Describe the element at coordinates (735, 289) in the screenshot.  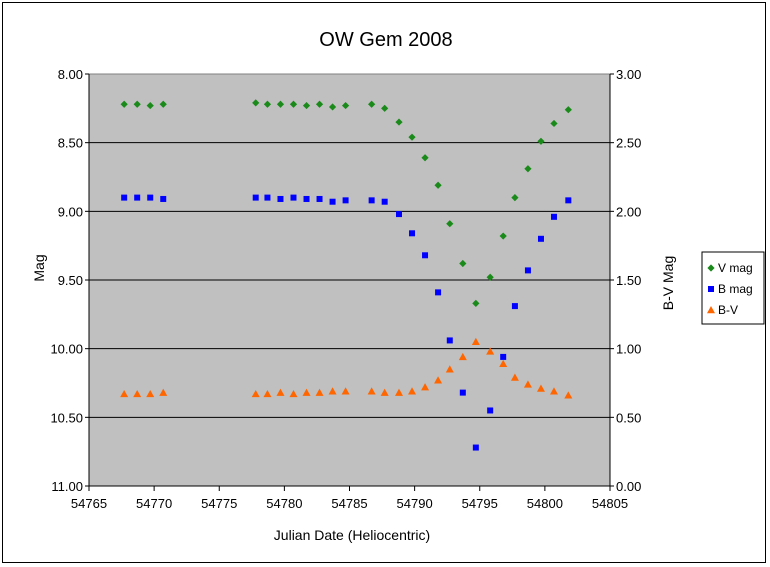
I see `legend-label: B mag` at that location.